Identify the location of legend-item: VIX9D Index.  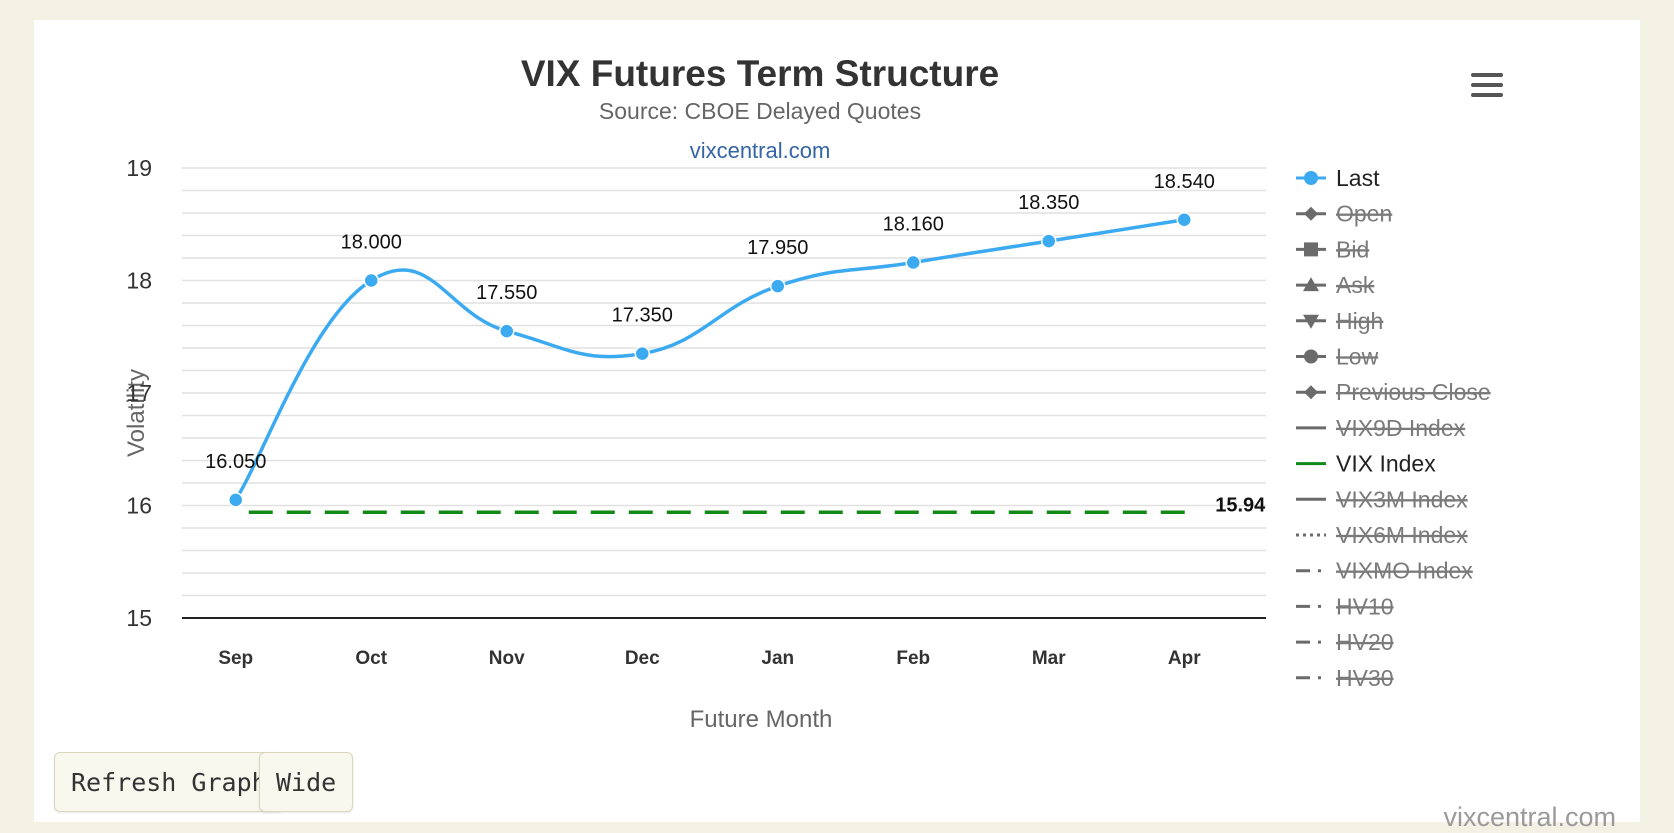
(1381, 428).